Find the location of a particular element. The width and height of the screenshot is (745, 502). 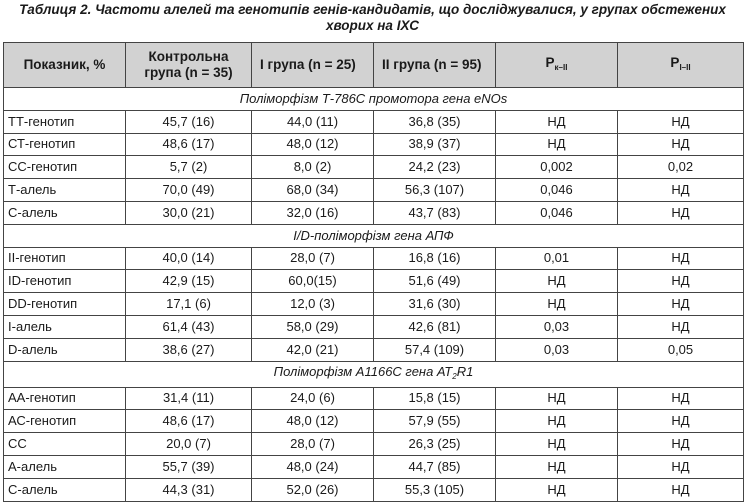

value-cell: 36,8 (35) is located at coordinates (434, 121).